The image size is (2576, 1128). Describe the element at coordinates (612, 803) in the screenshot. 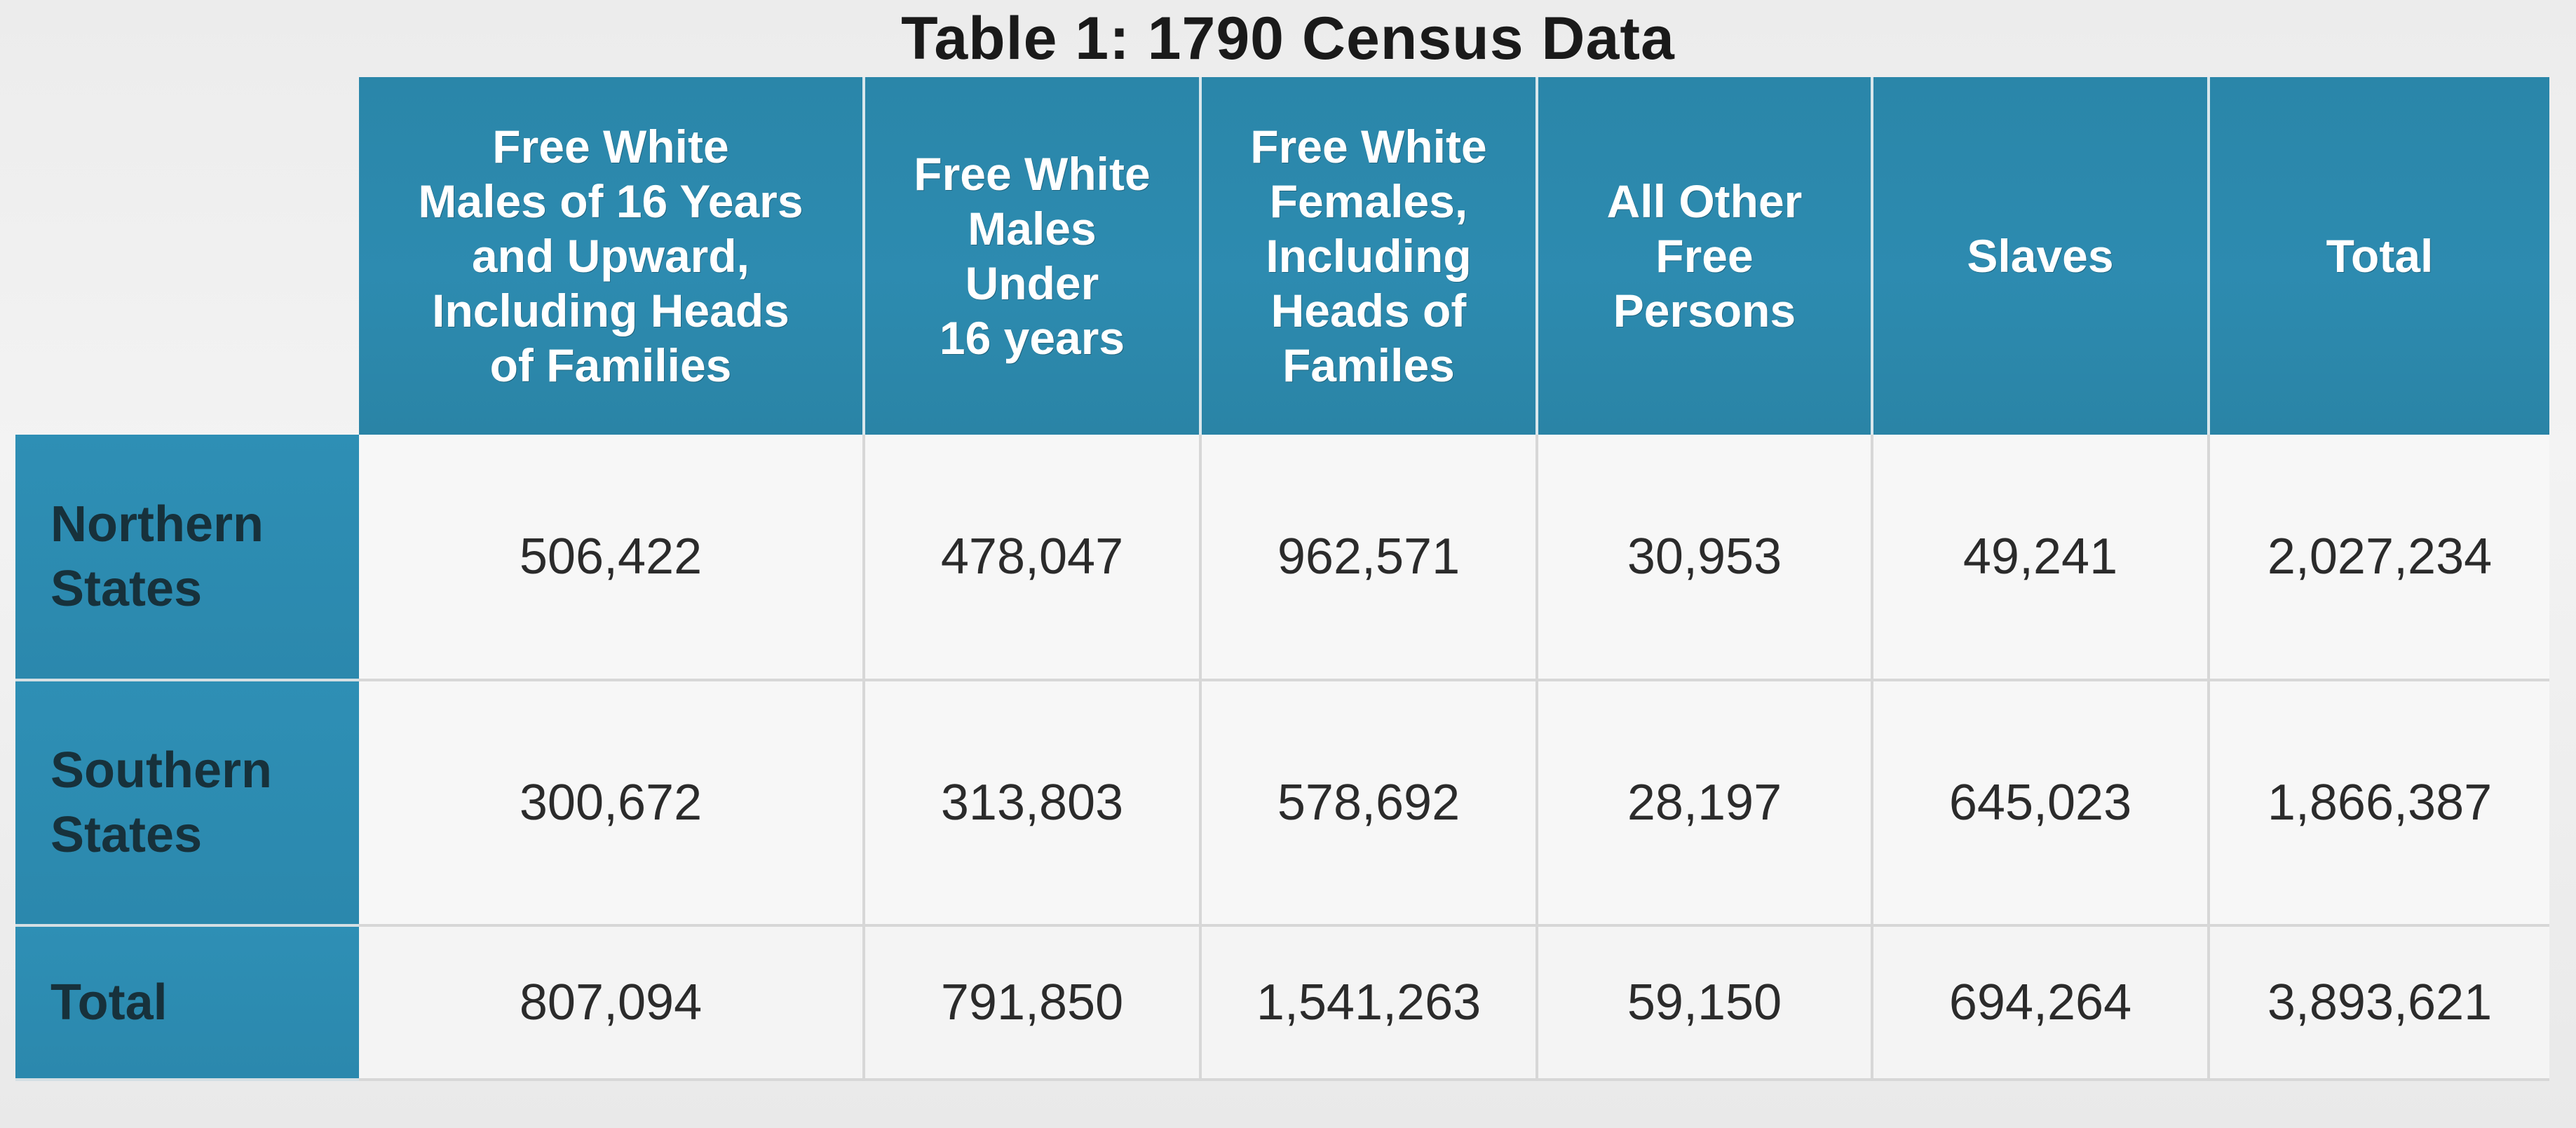

I see `table-cell: 300,672` at that location.